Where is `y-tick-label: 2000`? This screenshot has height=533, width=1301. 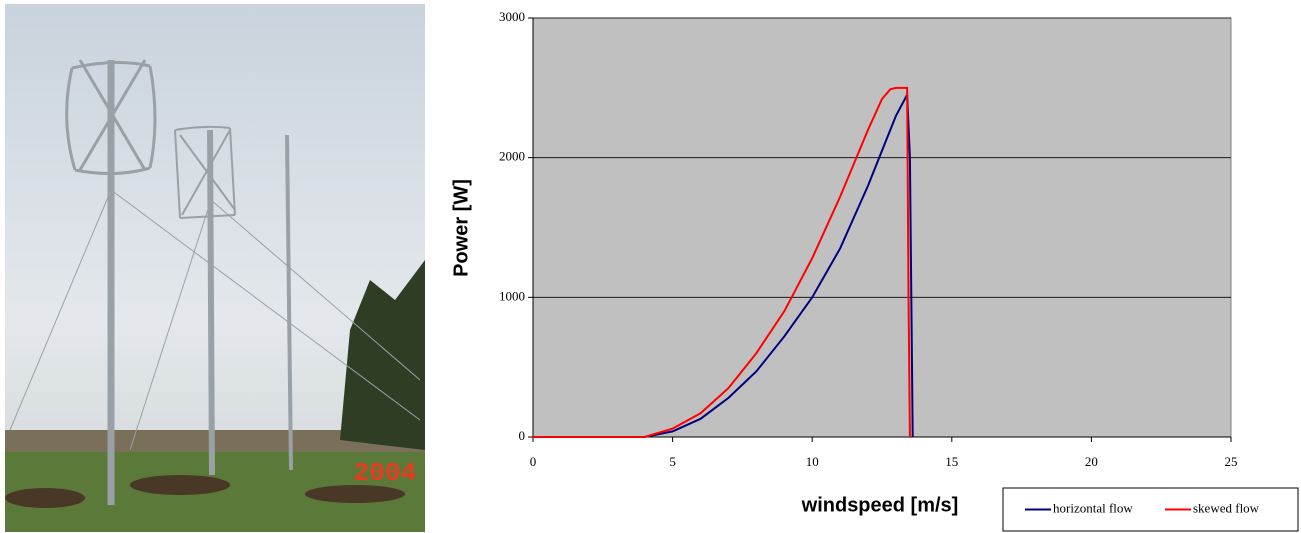
y-tick-label: 2000 is located at coordinates (512, 156).